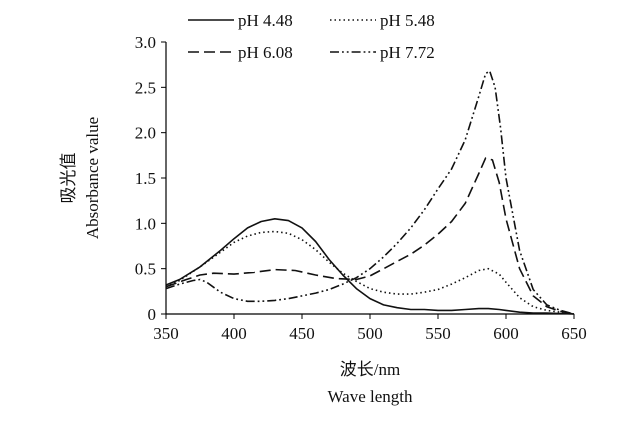 This screenshot has width=635, height=429. What do you see at coordinates (145, 178) in the screenshot?
I see `y-tick-label: 1.5` at bounding box center [145, 178].